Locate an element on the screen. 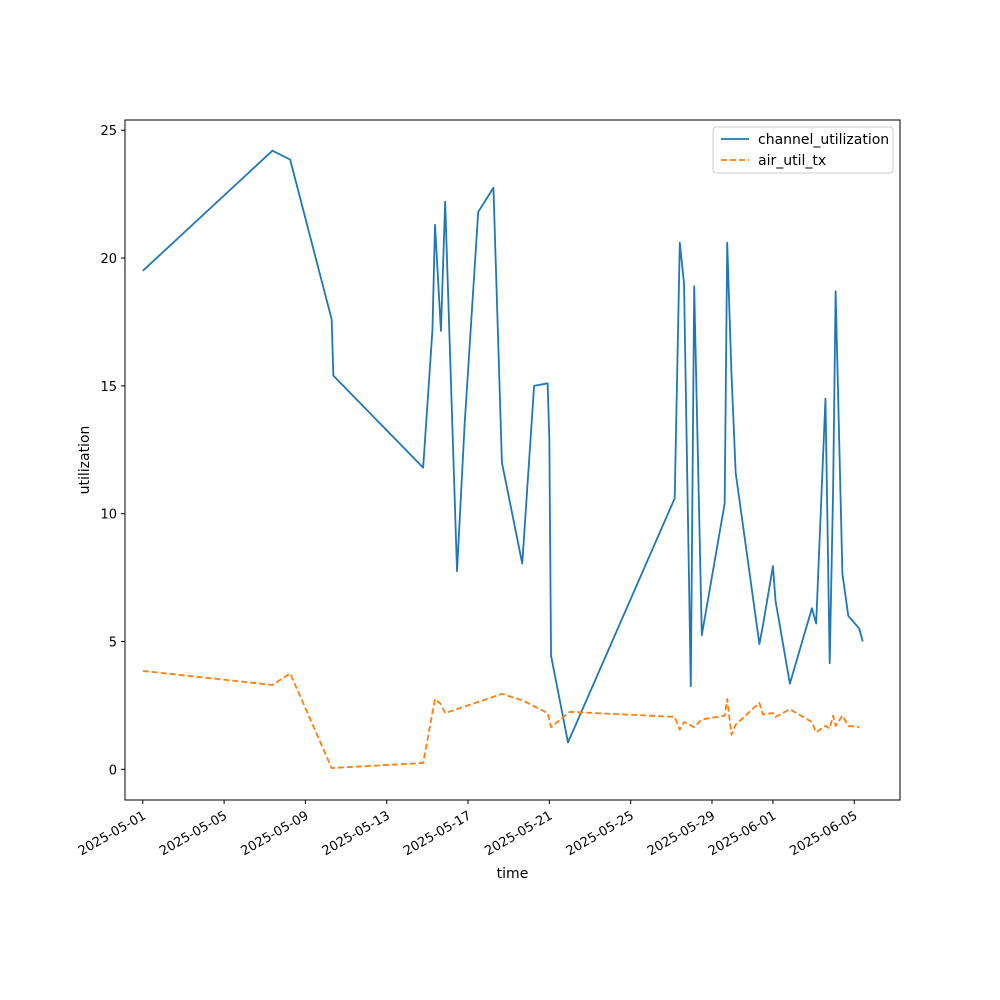  y-tick-label: 20 is located at coordinates (108, 259).